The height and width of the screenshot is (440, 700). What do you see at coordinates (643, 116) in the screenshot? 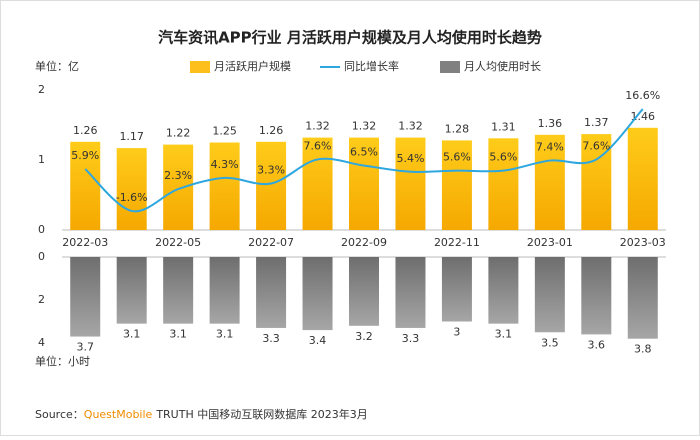
I see `data-label: 1.46` at bounding box center [643, 116].